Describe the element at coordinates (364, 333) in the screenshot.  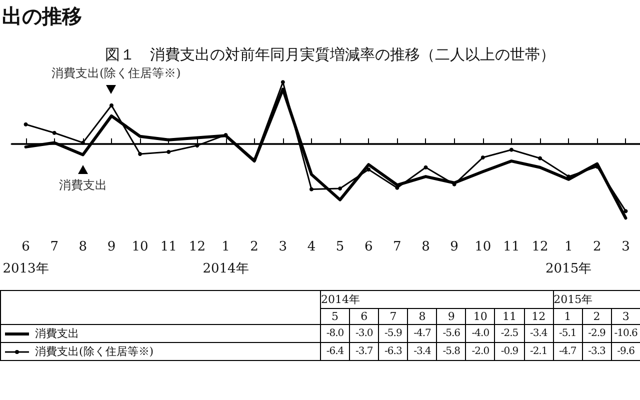
I see `data-label: -3.0` at that location.